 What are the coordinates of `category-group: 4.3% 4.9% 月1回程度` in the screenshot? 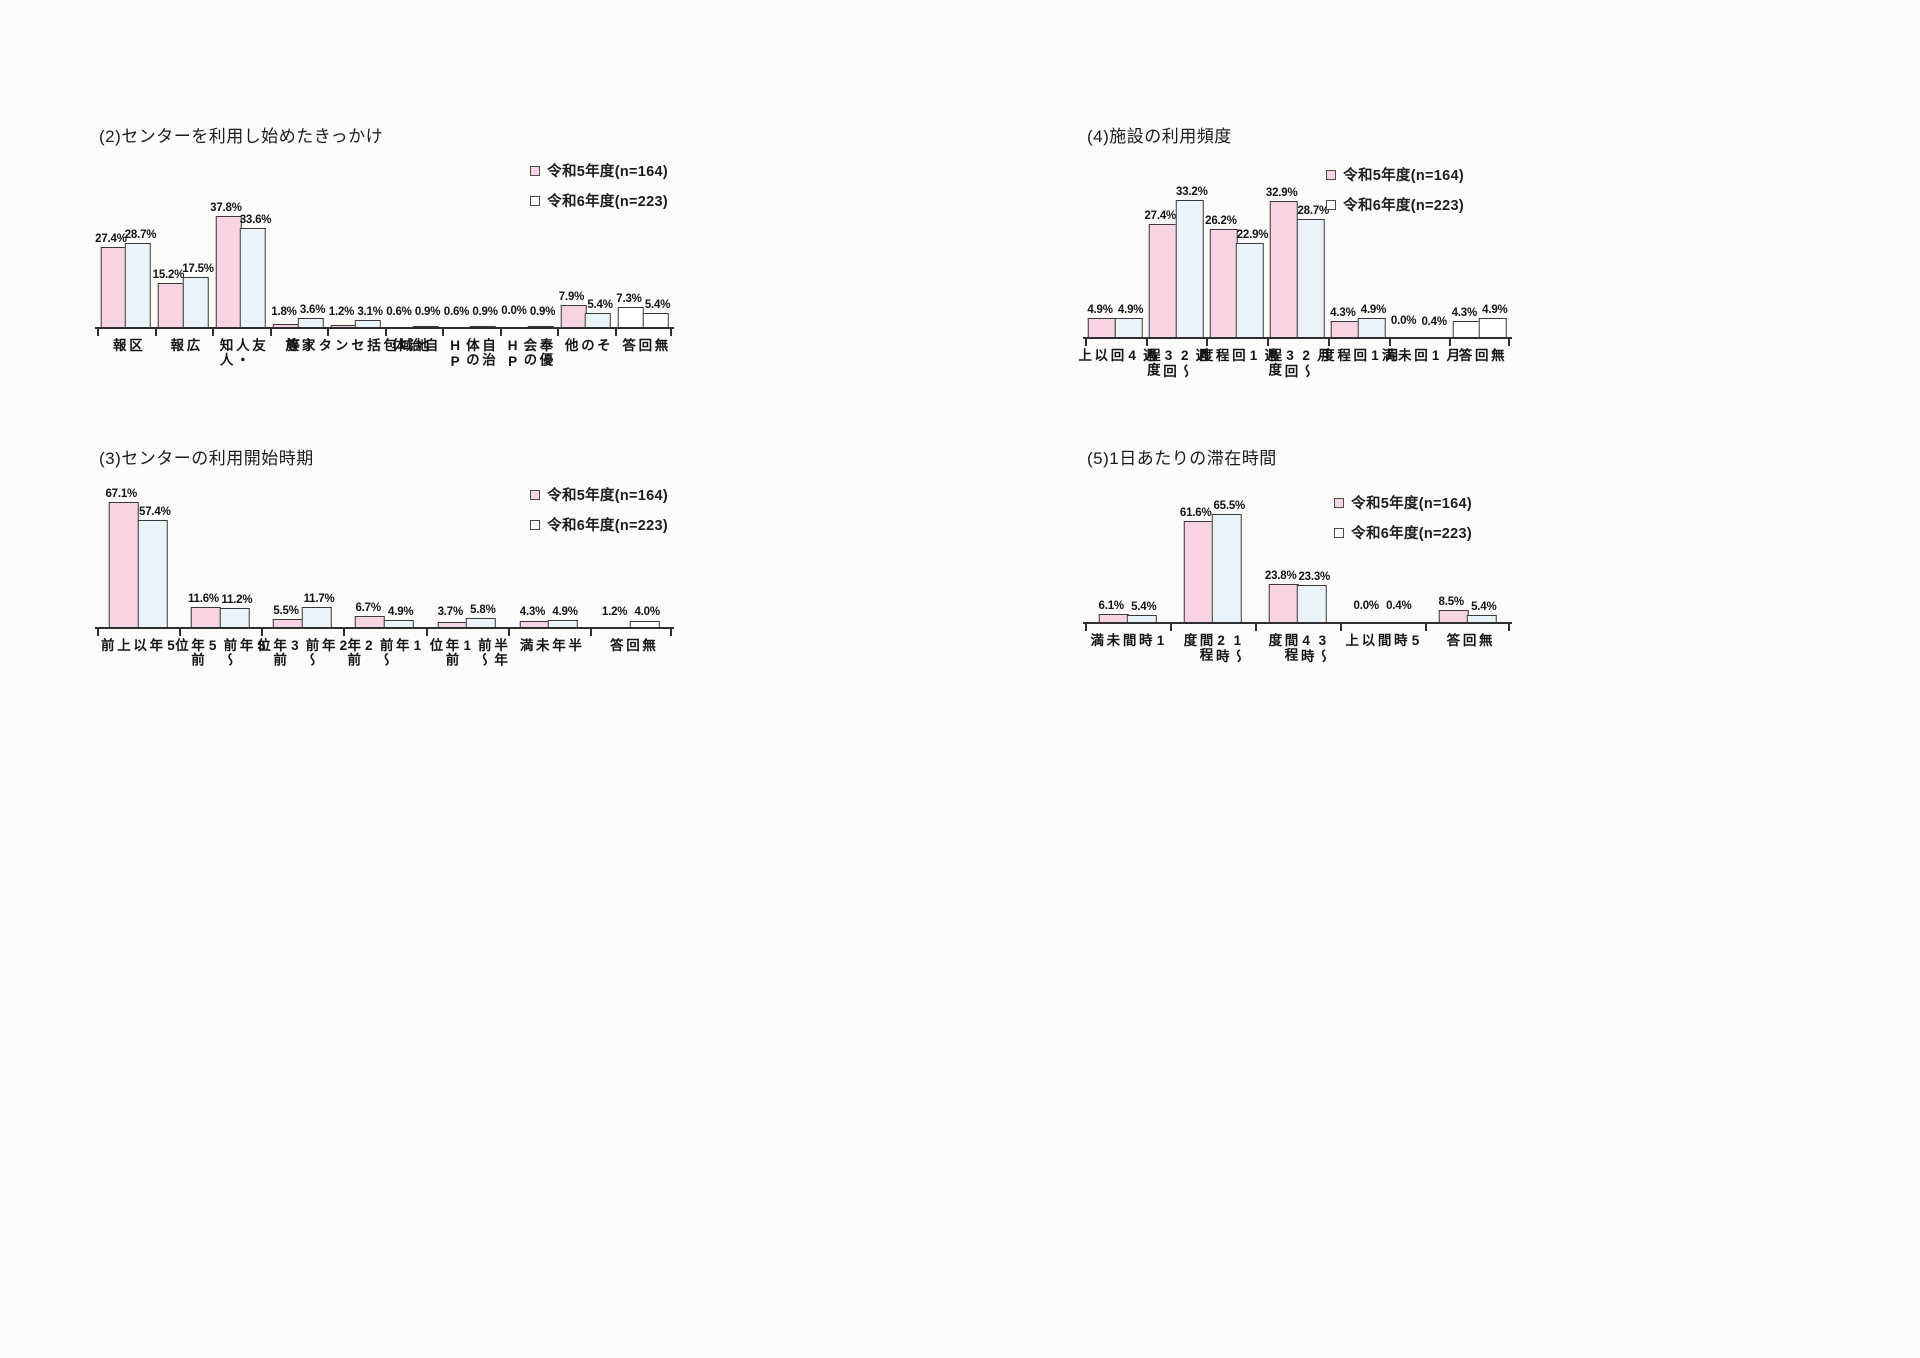 It's located at (1359, 241).